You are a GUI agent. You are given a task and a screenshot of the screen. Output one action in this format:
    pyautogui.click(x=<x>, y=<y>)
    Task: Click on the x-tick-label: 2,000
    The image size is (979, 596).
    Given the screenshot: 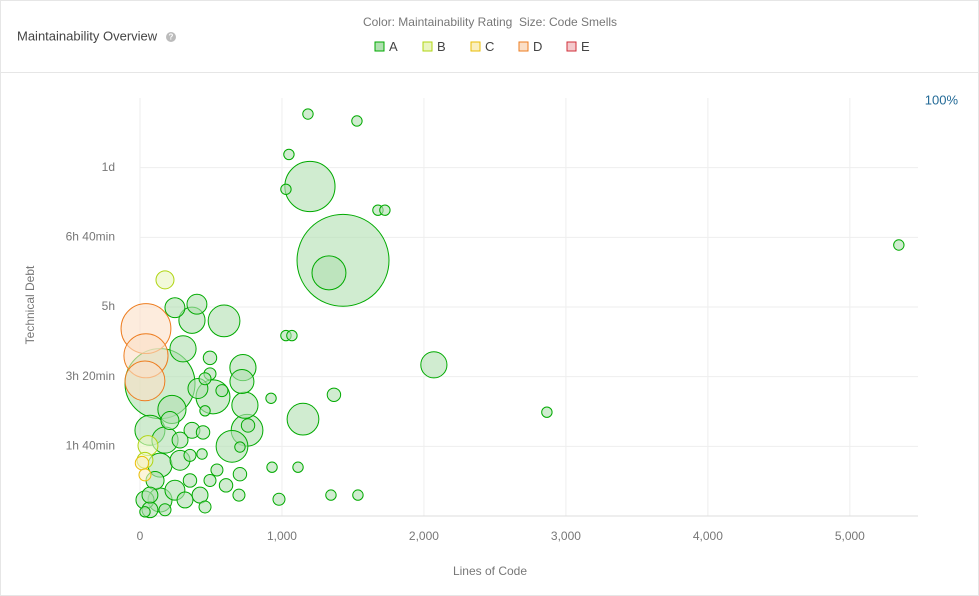 What is the action you would take?
    pyautogui.click(x=424, y=536)
    